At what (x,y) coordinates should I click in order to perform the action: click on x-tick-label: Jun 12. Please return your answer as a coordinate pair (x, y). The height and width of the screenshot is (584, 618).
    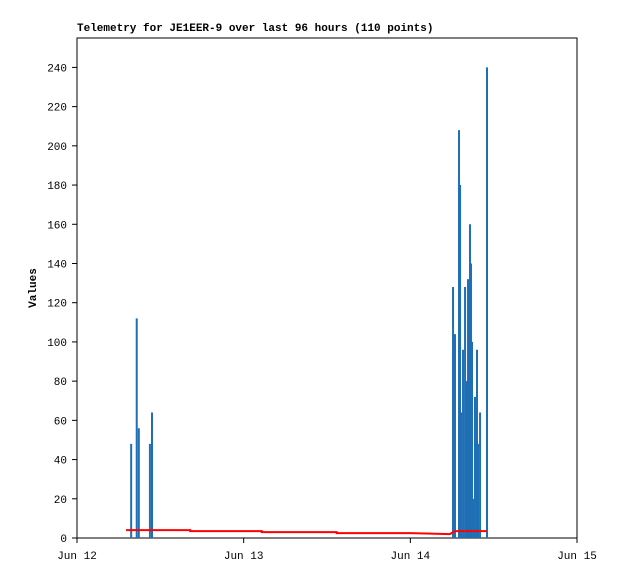
    Looking at the image, I should click on (77, 557).